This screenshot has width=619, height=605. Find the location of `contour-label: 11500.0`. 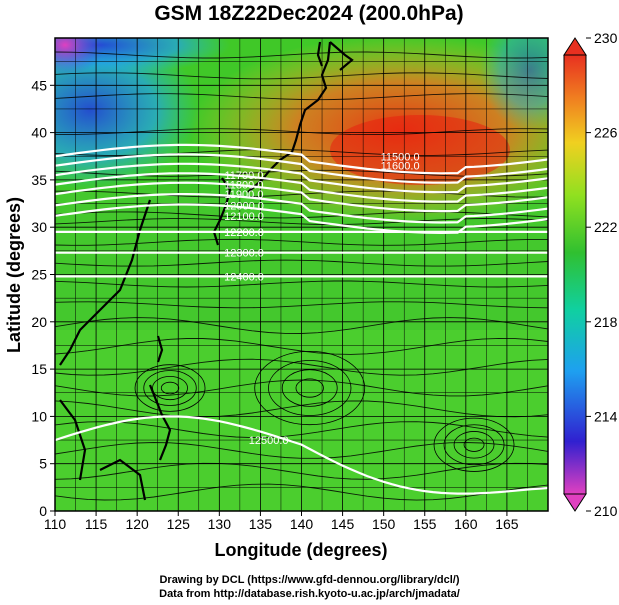

contour-label: 11500.0 is located at coordinates (400, 157).